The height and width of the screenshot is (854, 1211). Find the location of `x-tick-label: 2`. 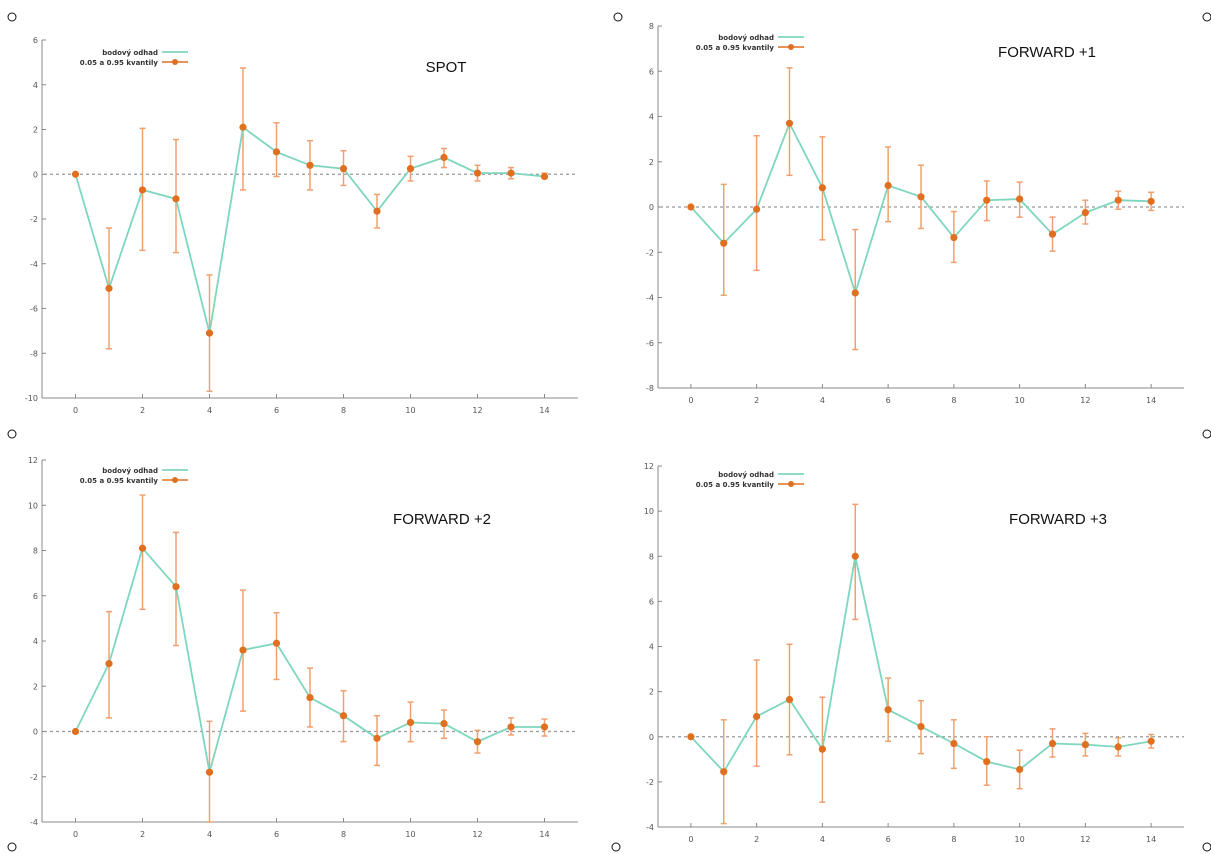

x-tick-label: 2 is located at coordinates (756, 839).